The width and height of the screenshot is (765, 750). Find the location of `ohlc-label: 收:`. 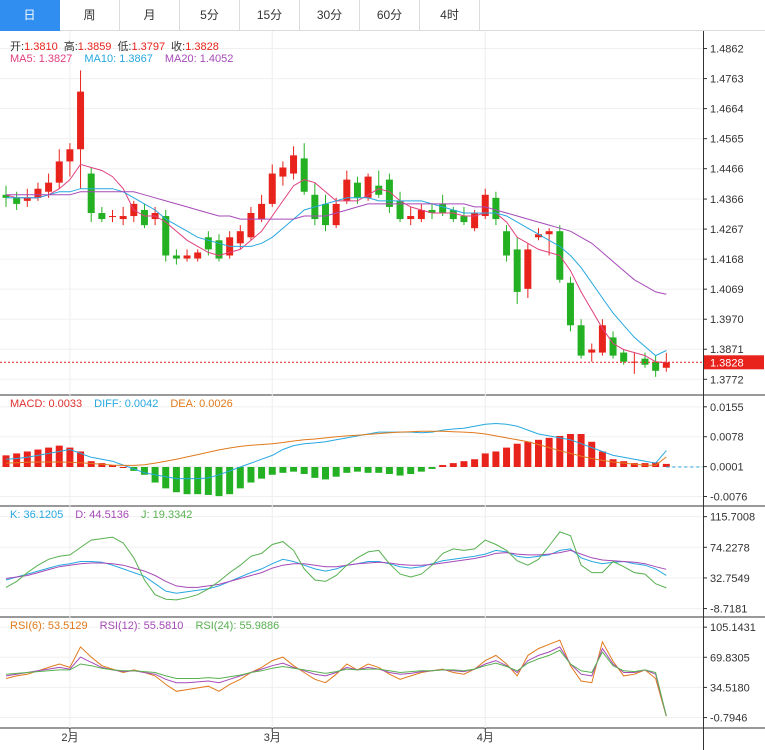

ohlc-label: 收: is located at coordinates (178, 47).